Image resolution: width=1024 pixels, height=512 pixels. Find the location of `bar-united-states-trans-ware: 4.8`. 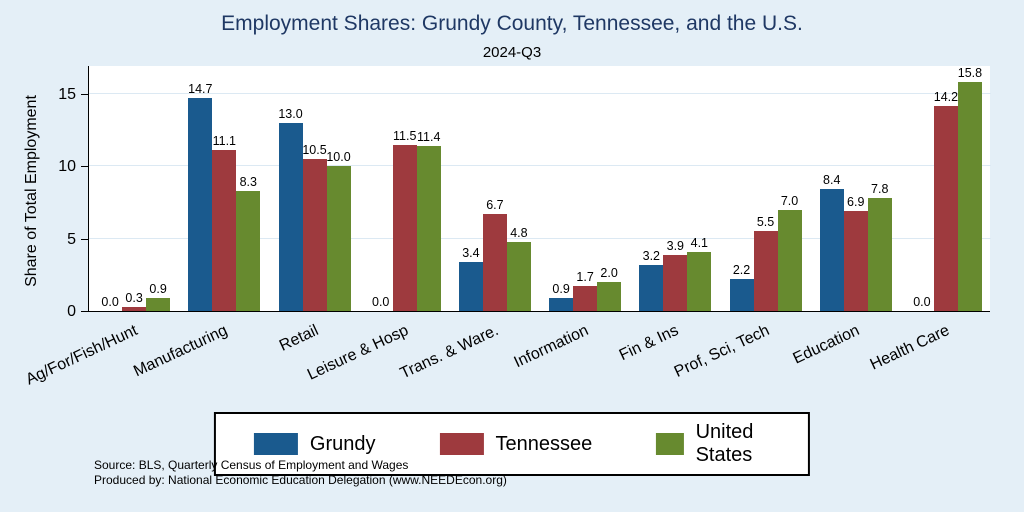

bar-united-states-trans-ware: 4.8 is located at coordinates (518, 268).